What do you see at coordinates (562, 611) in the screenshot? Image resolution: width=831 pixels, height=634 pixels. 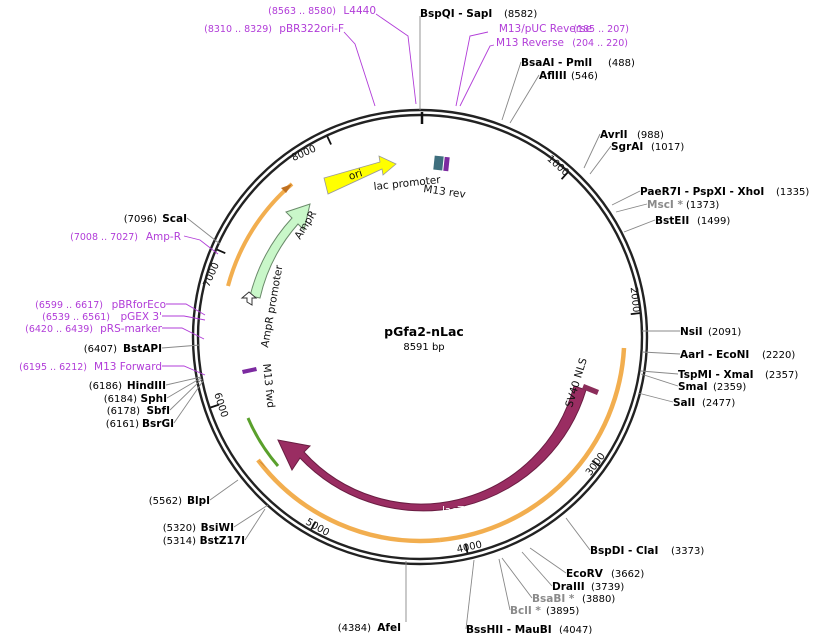 I see `site-position: (3895)` at bounding box center [562, 611].